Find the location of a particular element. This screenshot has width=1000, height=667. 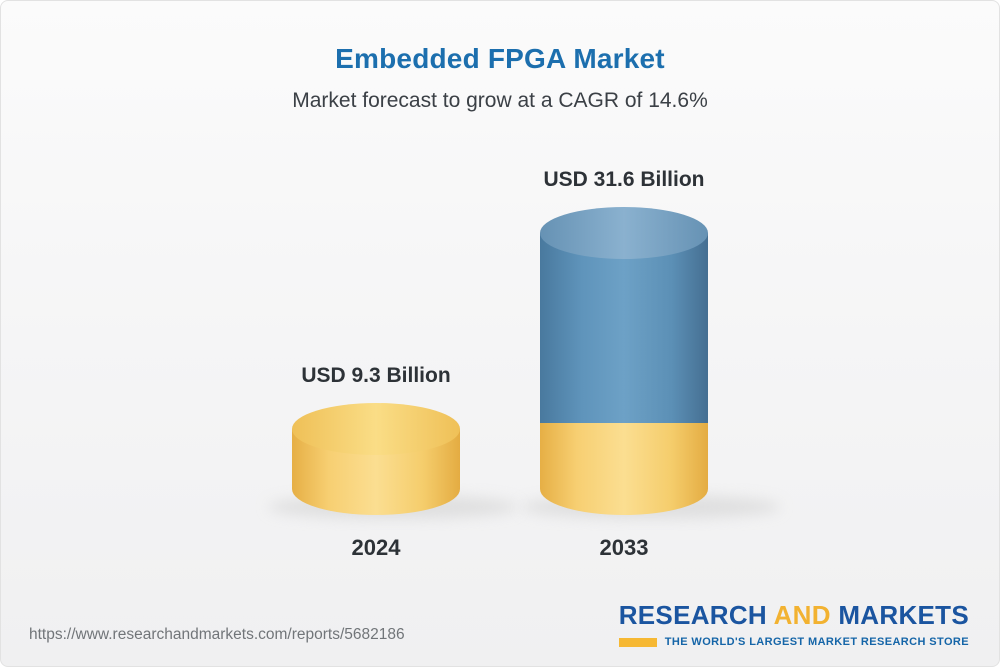

cylinder-2033 is located at coordinates (624, 361).